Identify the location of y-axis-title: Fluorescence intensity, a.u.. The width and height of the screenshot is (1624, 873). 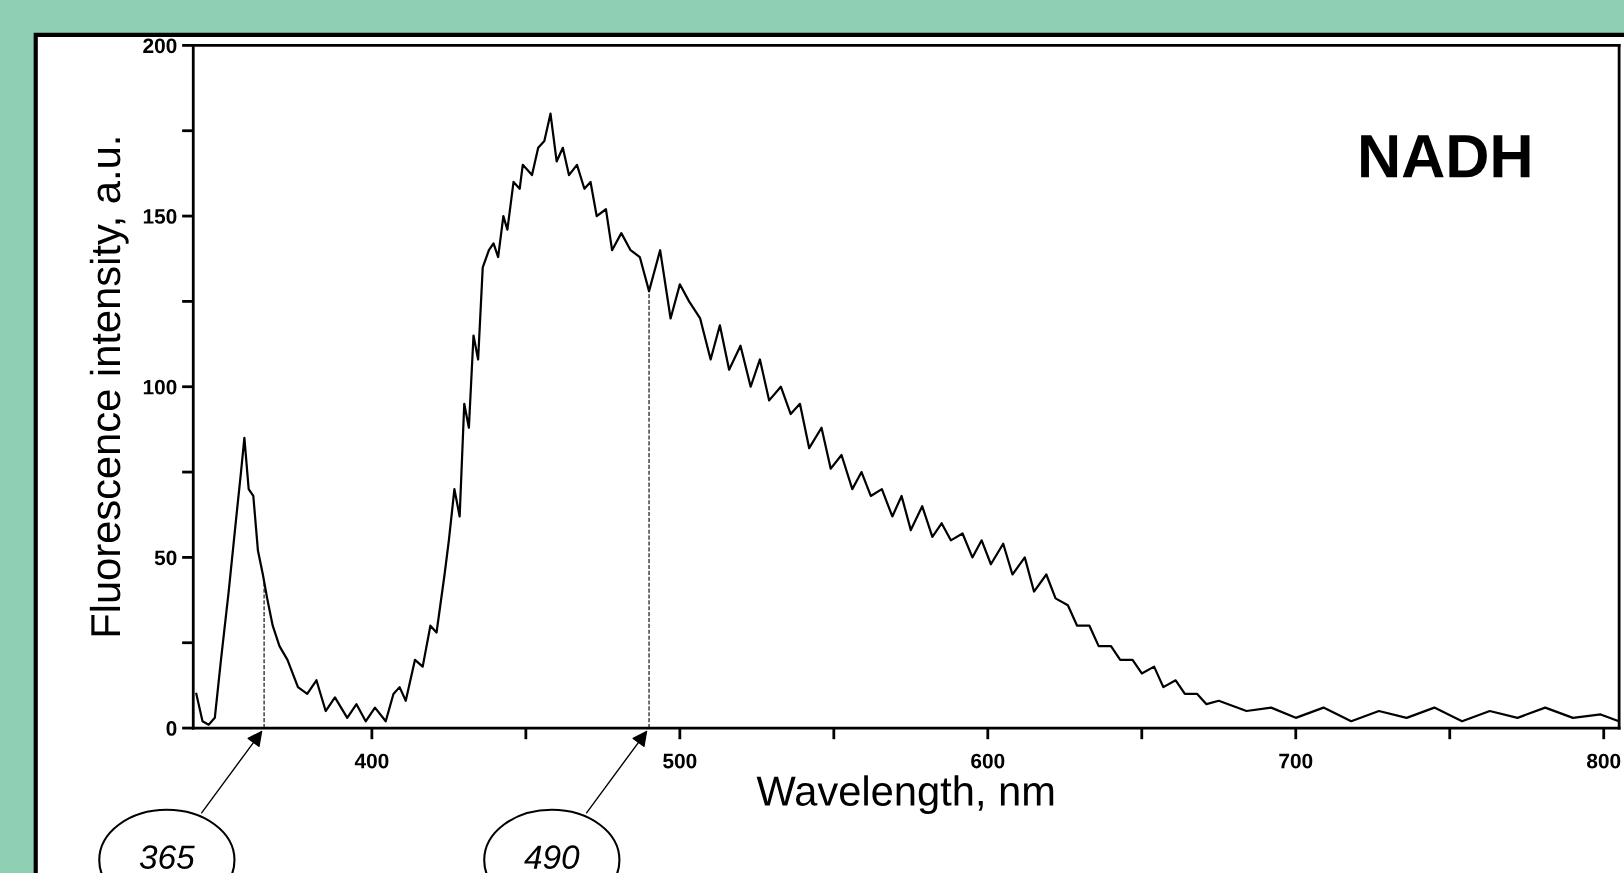
(109, 387).